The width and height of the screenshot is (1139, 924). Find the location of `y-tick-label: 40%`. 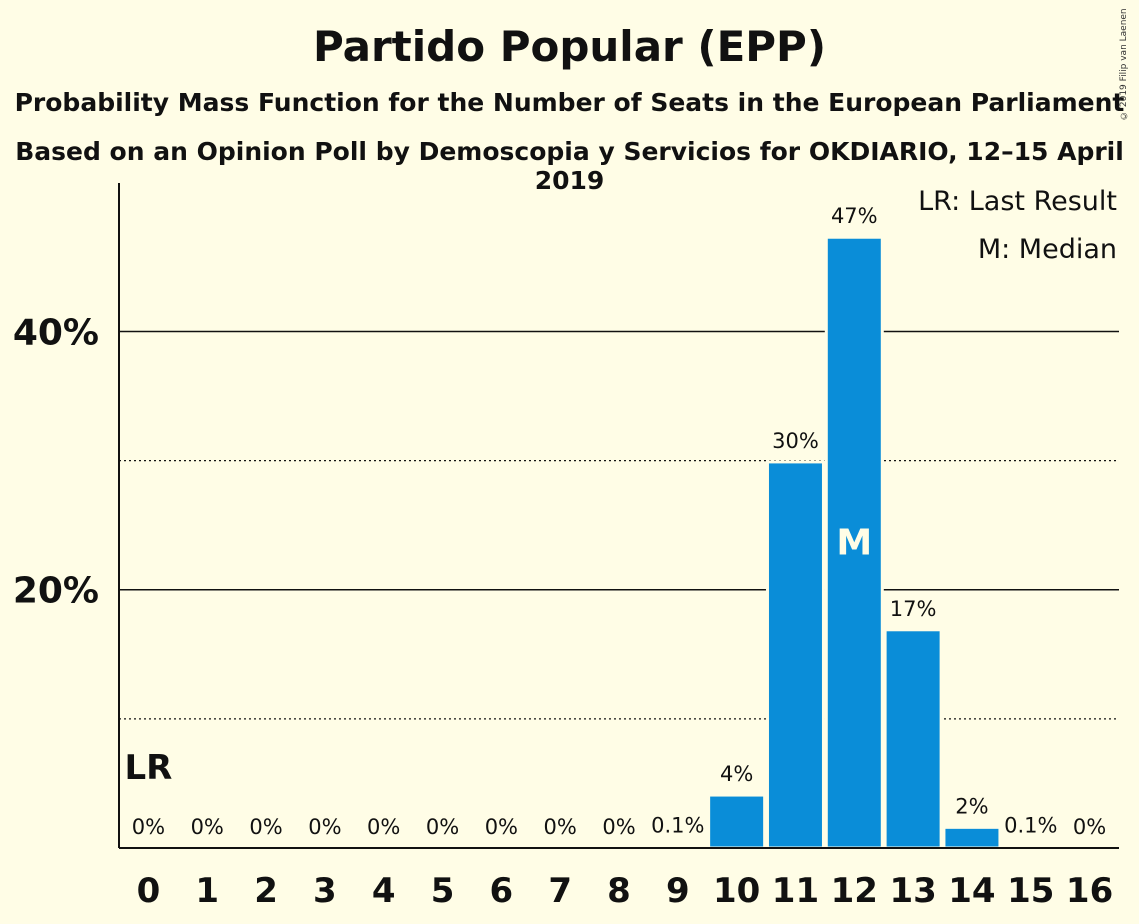

y-tick-label: 40% is located at coordinates (56, 332).